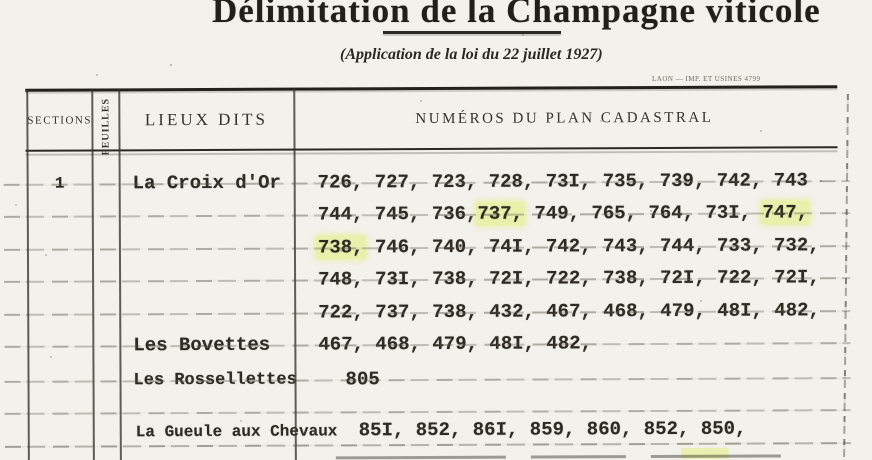 Image resolution: width=872 pixels, height=460 pixels. I want to click on column-header-lieux-dits: LIEUX DITS, so click(206, 119).